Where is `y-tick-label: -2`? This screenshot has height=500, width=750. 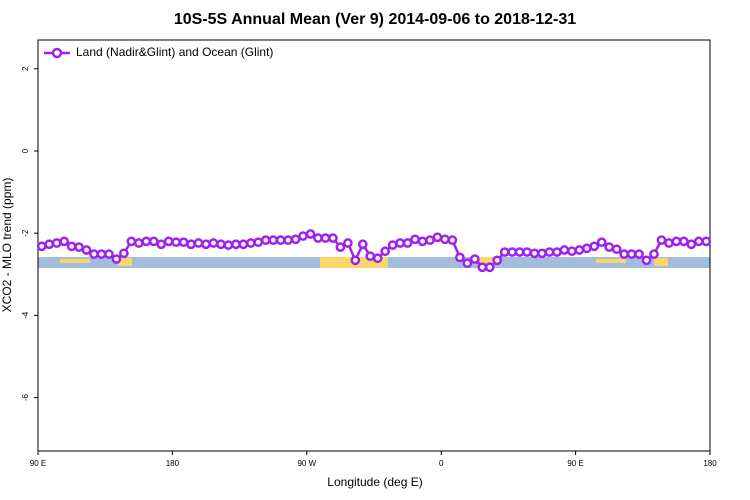 y-tick-label: -2 is located at coordinates (25, 233).